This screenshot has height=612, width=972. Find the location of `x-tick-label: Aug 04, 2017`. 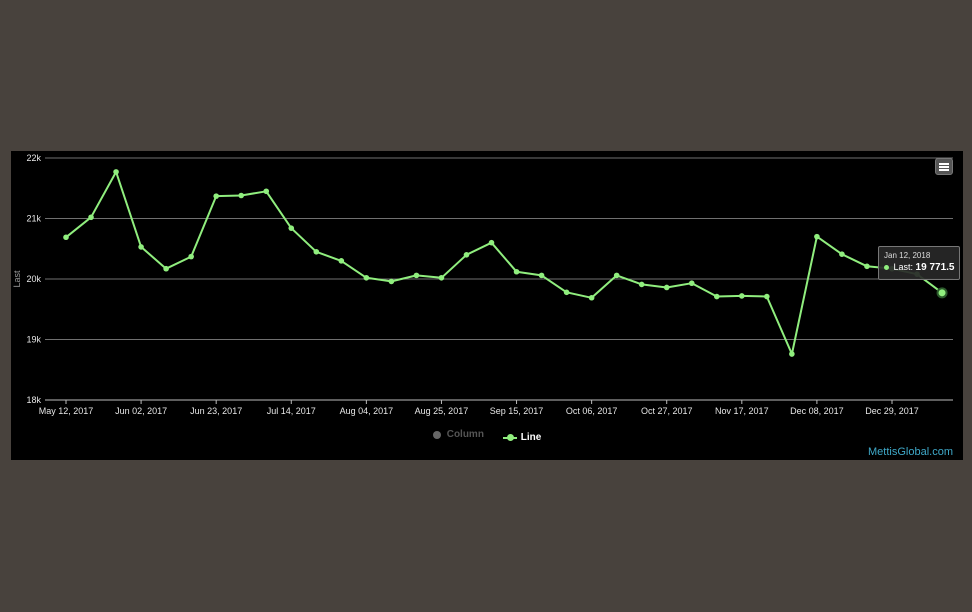

x-tick-label: Aug 04, 2017 is located at coordinates (367, 411).